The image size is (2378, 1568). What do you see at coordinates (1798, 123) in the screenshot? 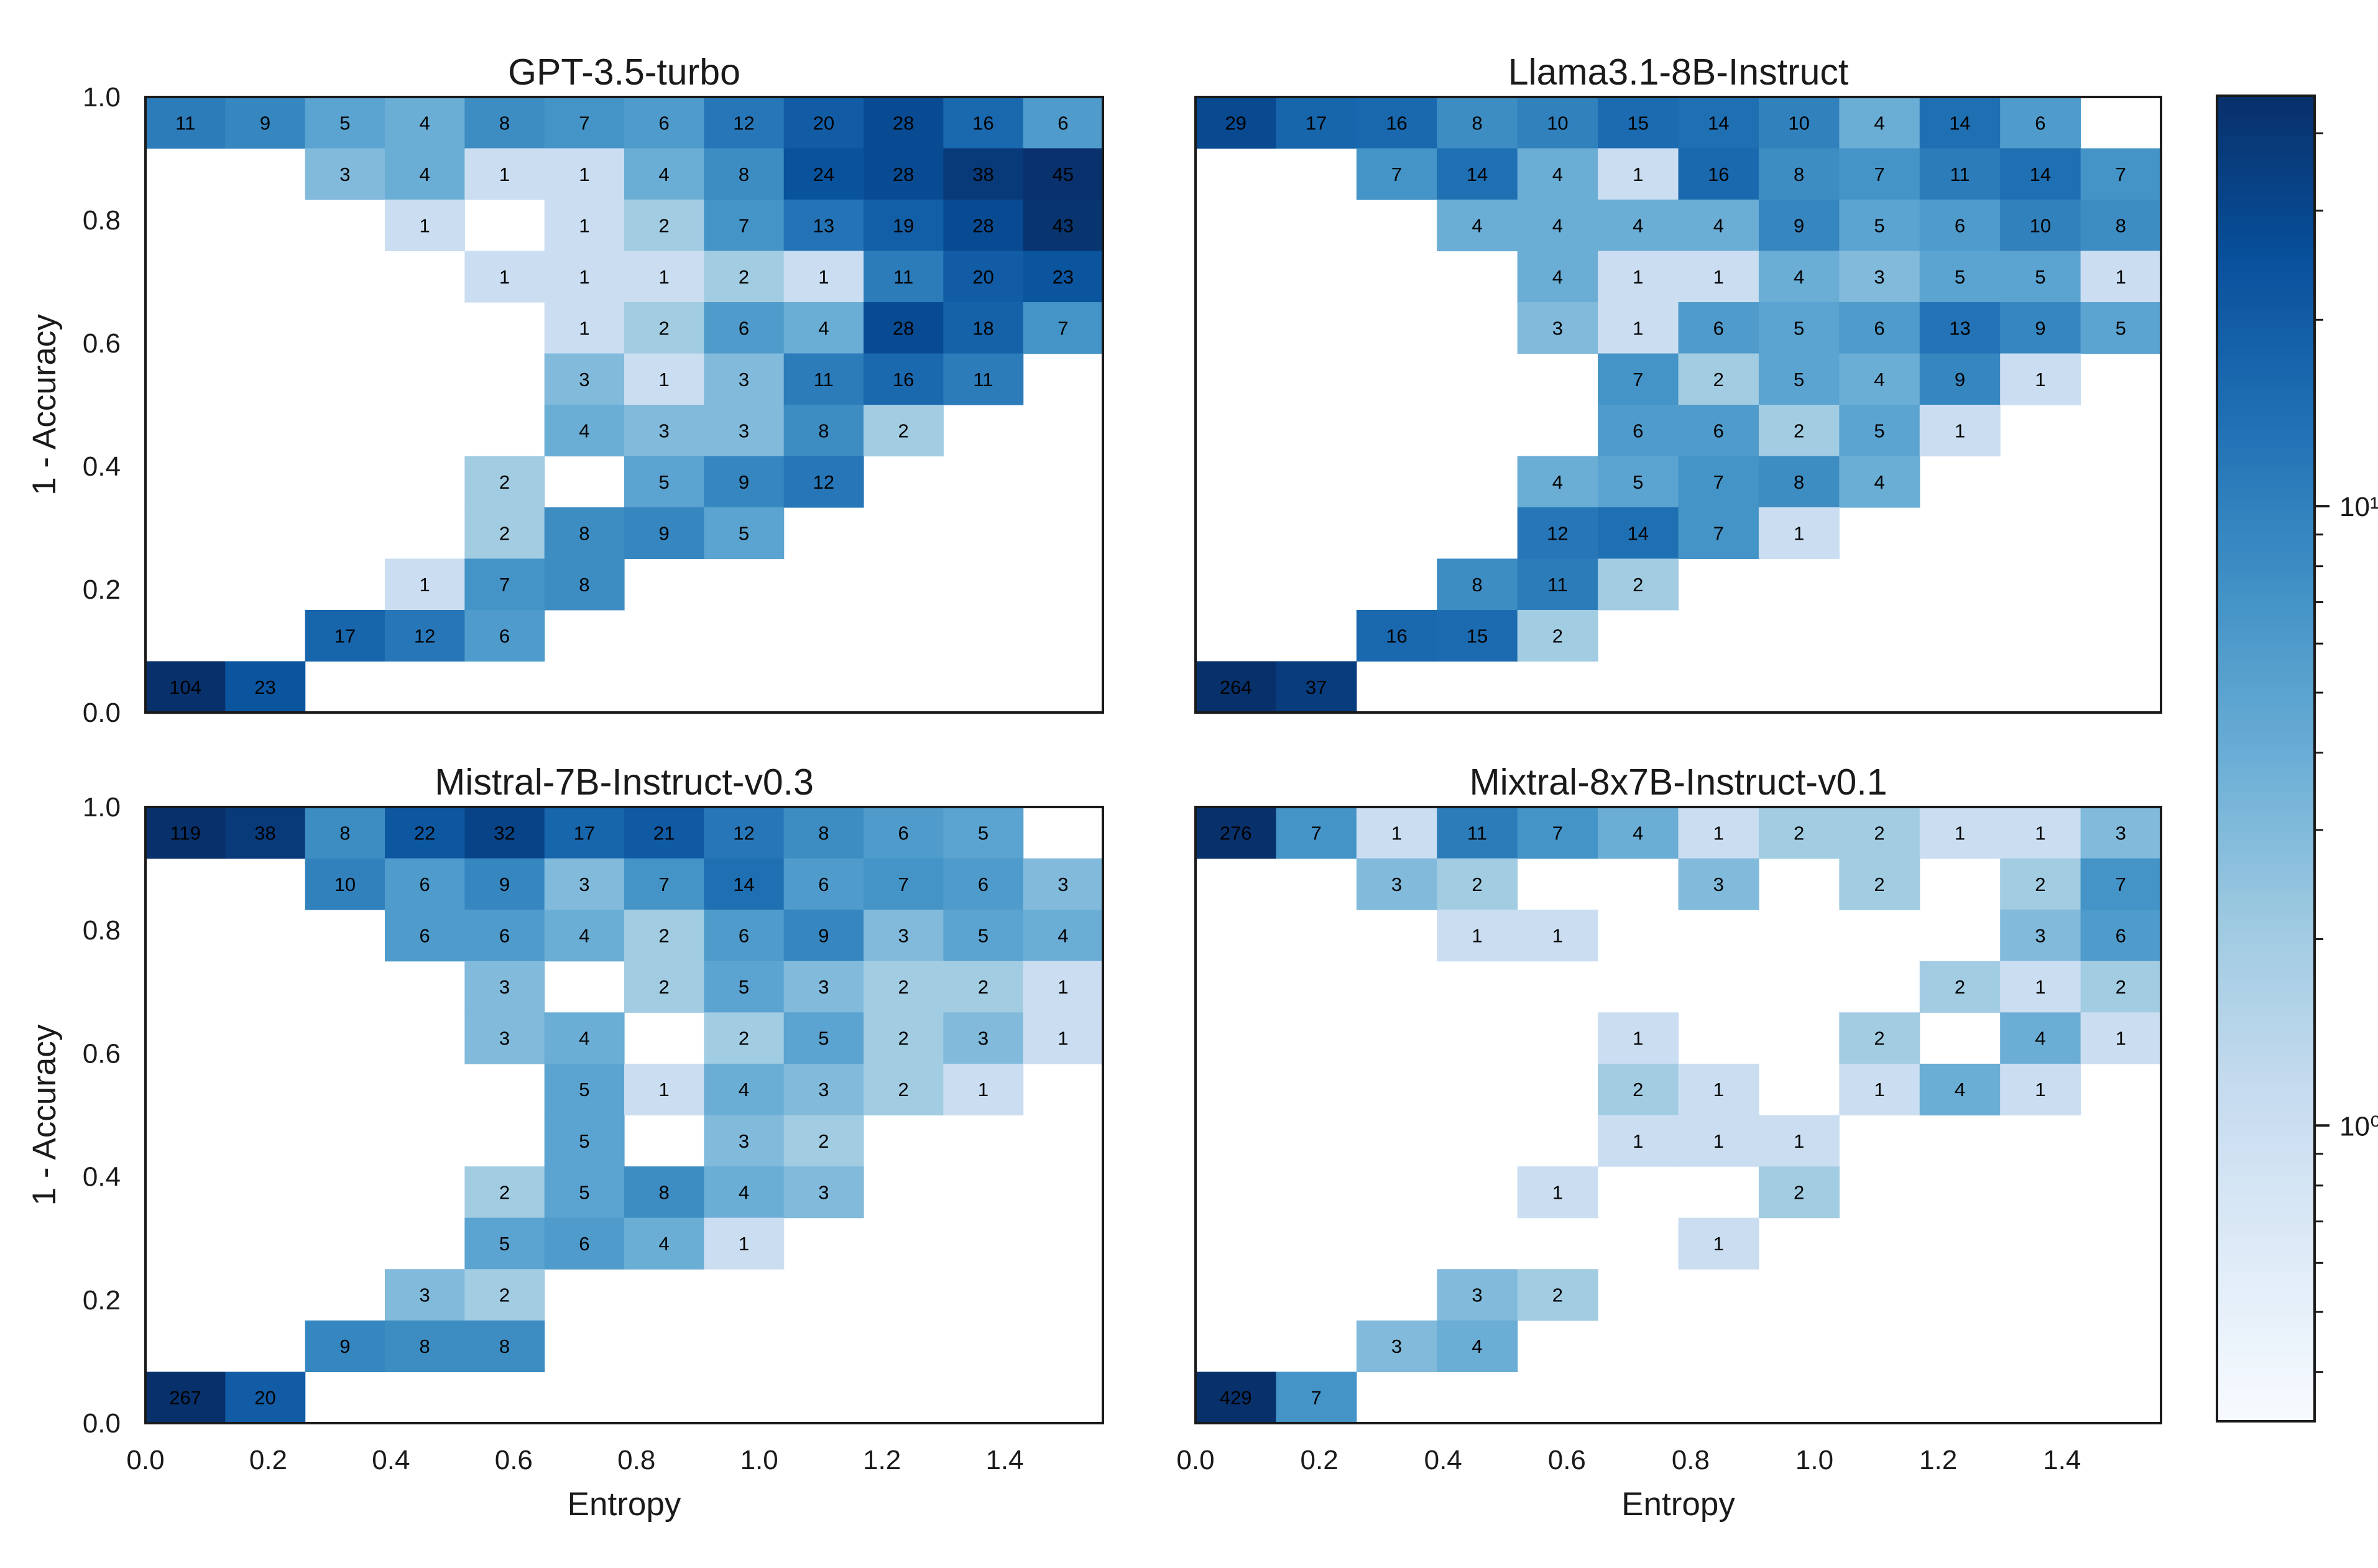
I see `cell-label: 10` at bounding box center [1798, 123].